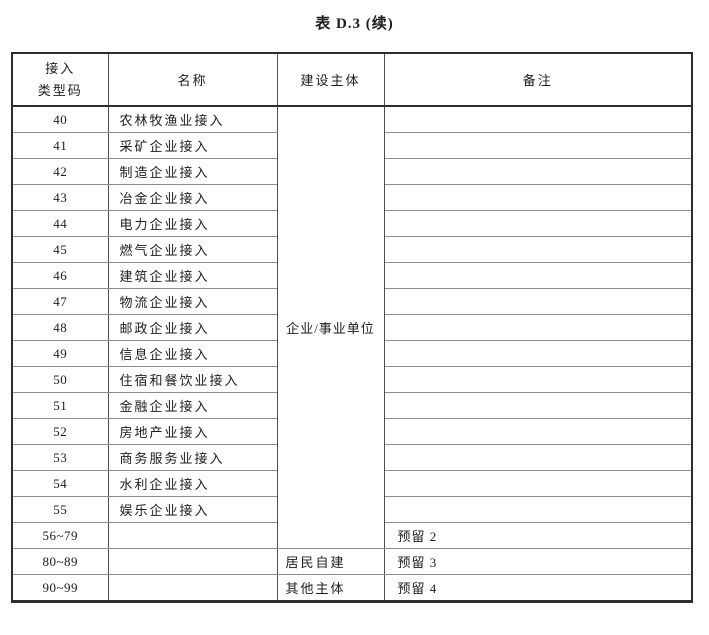 The width and height of the screenshot is (709, 635). I want to click on code-cell: 46, so click(60, 275).